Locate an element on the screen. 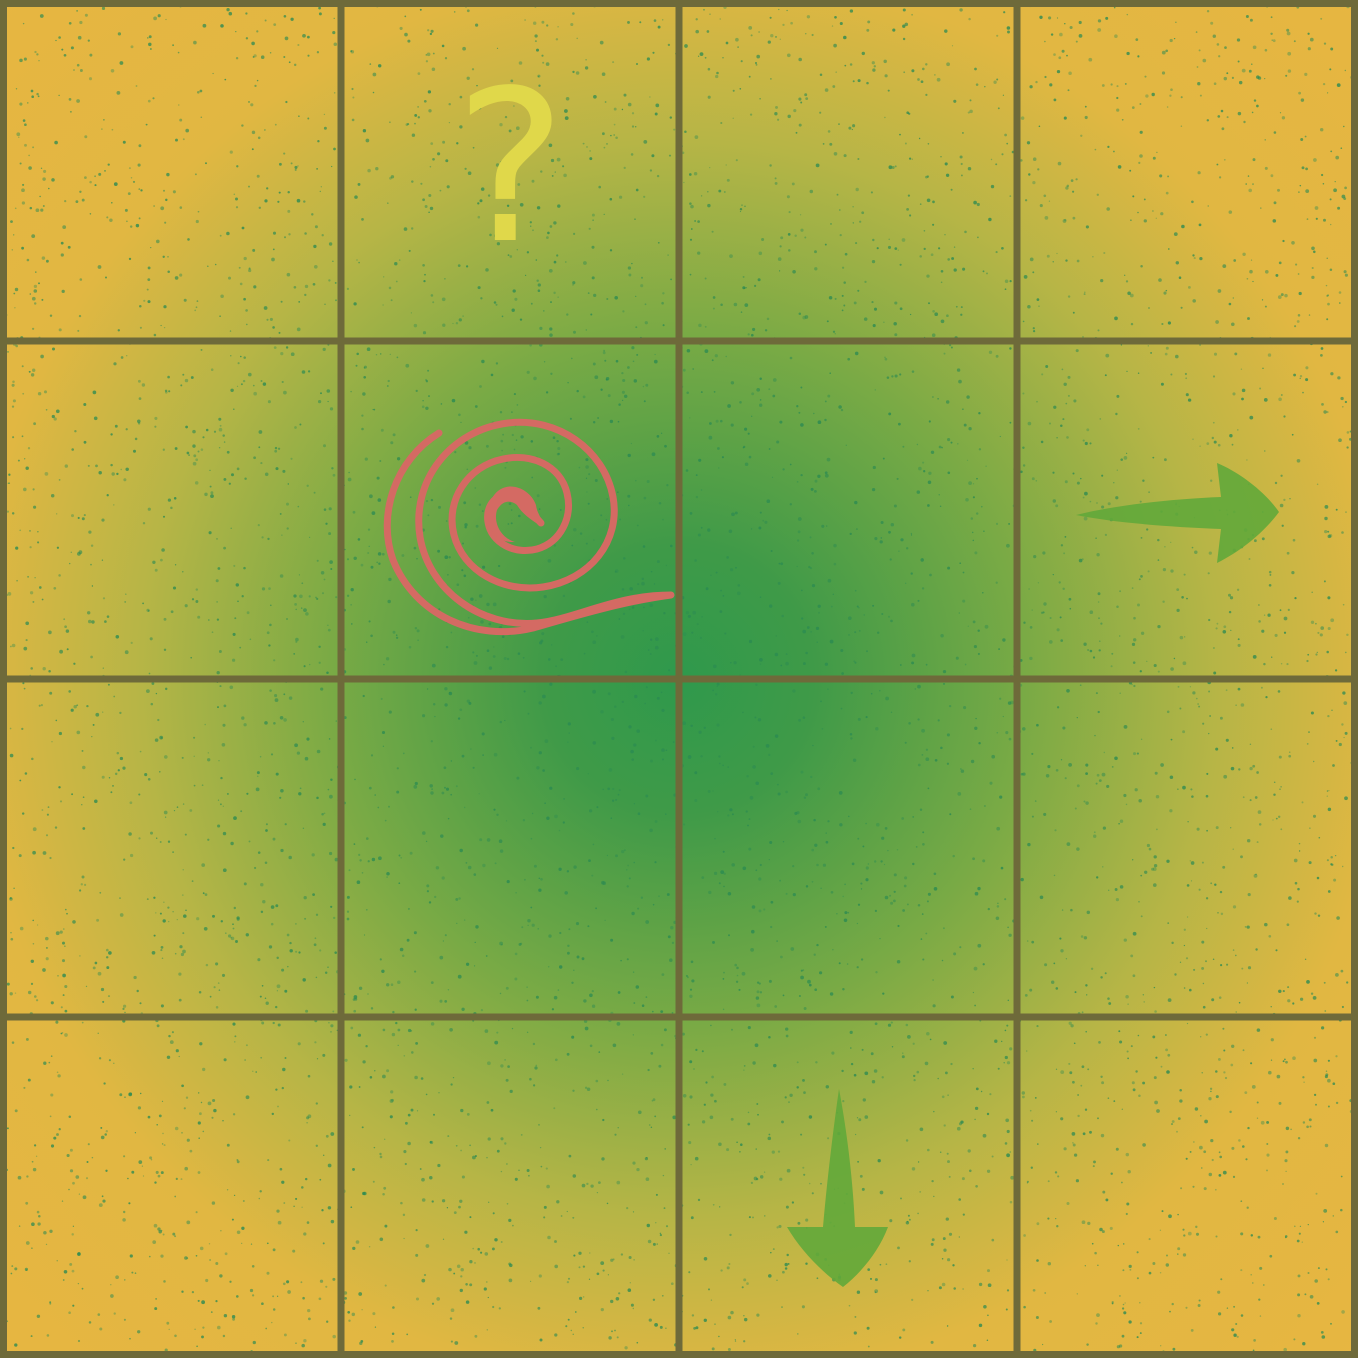 Image resolution: width=1358 pixels, height=1358 pixels. cell-r3-c2 is located at coordinates (848, 1186).